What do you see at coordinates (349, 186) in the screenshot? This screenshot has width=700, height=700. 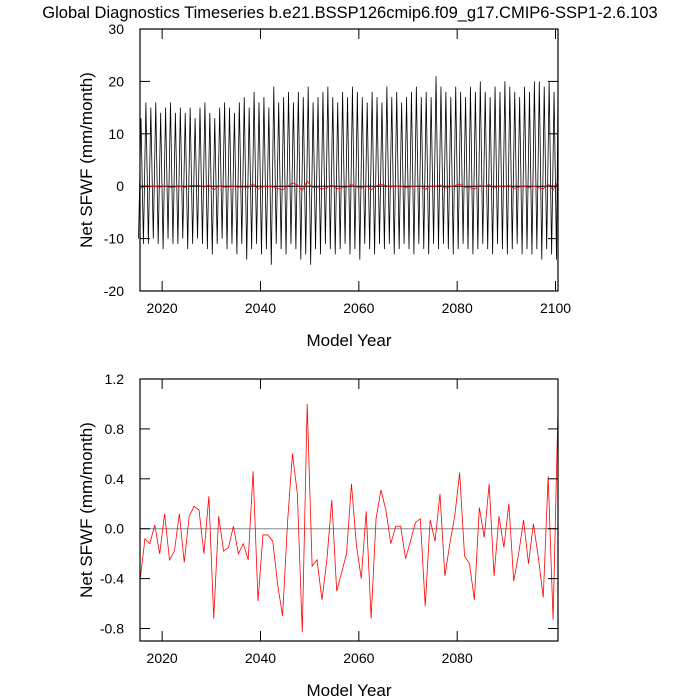 I see `series-line` at bounding box center [349, 186].